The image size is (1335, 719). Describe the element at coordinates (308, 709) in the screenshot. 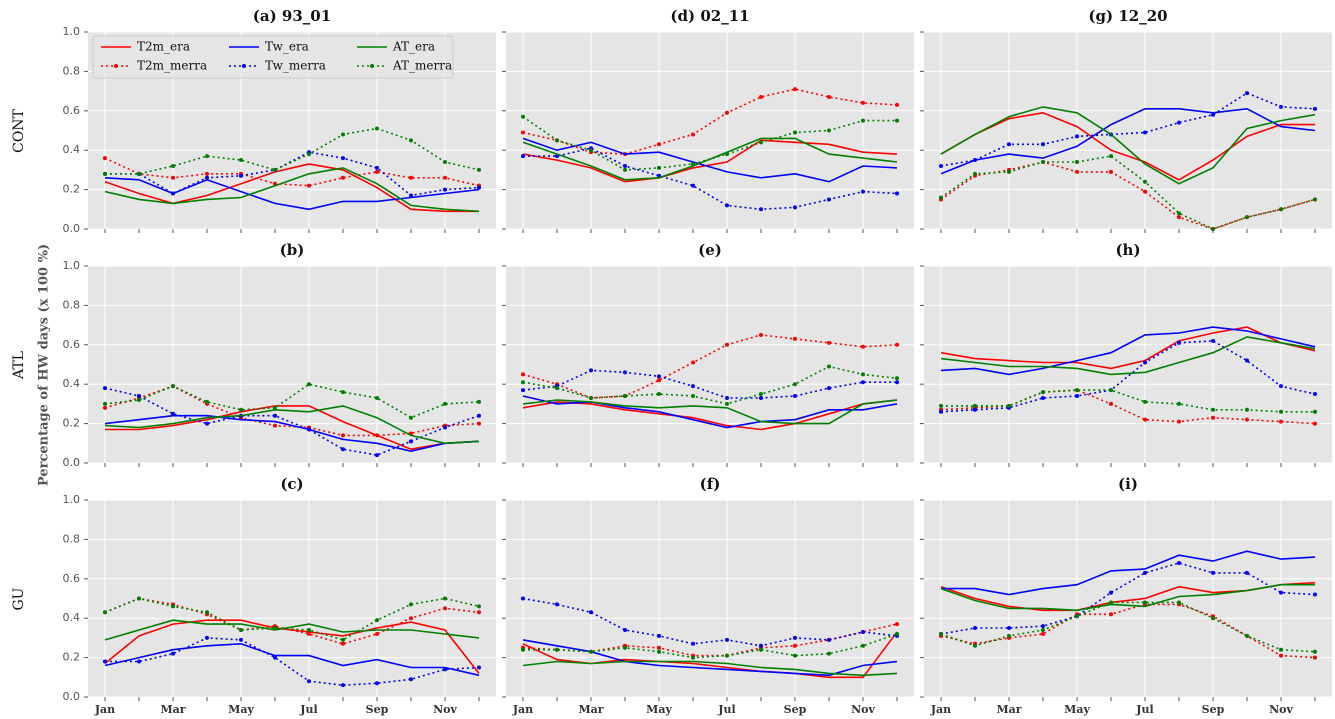

I see `x-tick-label: Jul` at that location.